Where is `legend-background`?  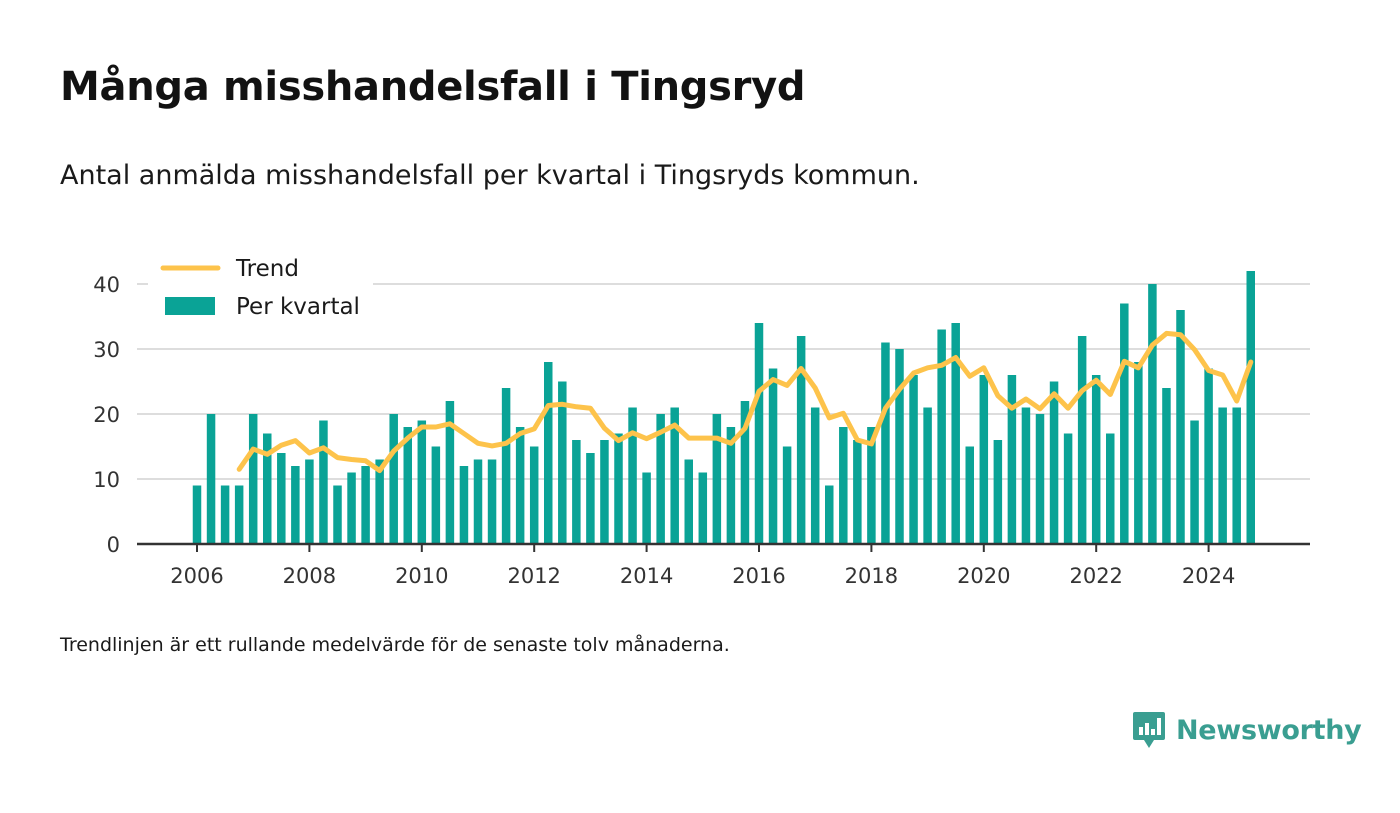 legend-background is located at coordinates (260, 292).